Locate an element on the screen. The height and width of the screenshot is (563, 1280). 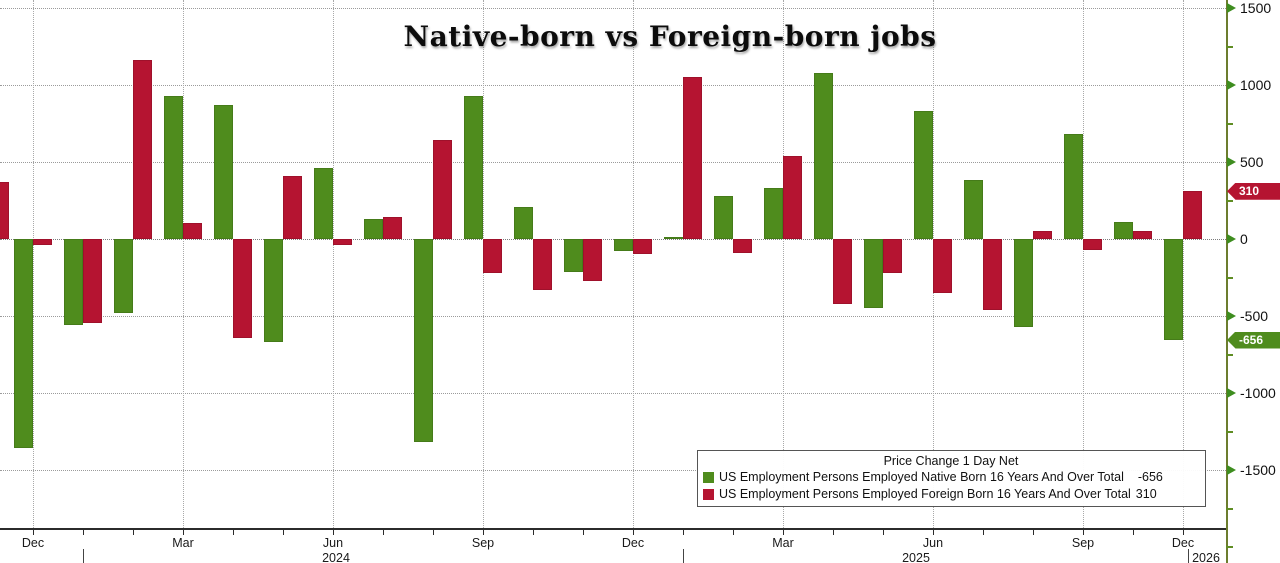
bar-foreign-jul-2024 is located at coordinates (392, 228).